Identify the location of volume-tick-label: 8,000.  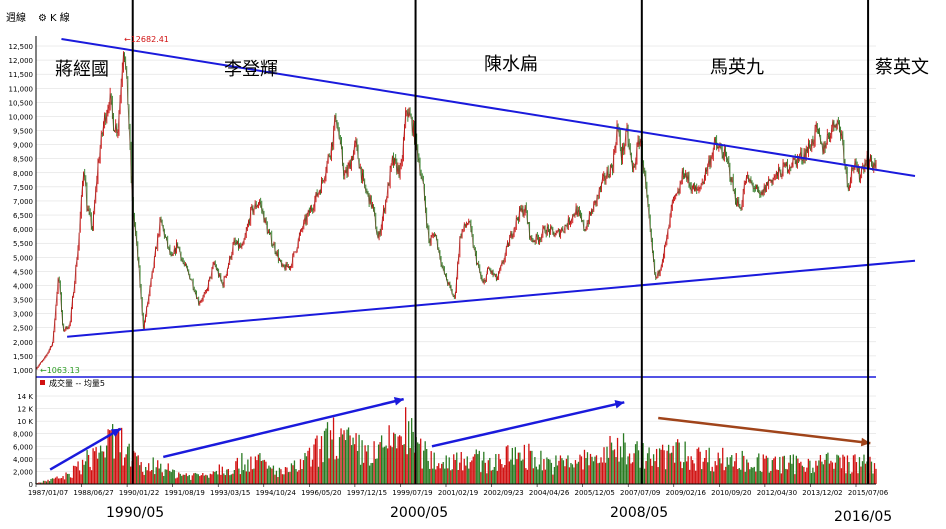
(23, 435).